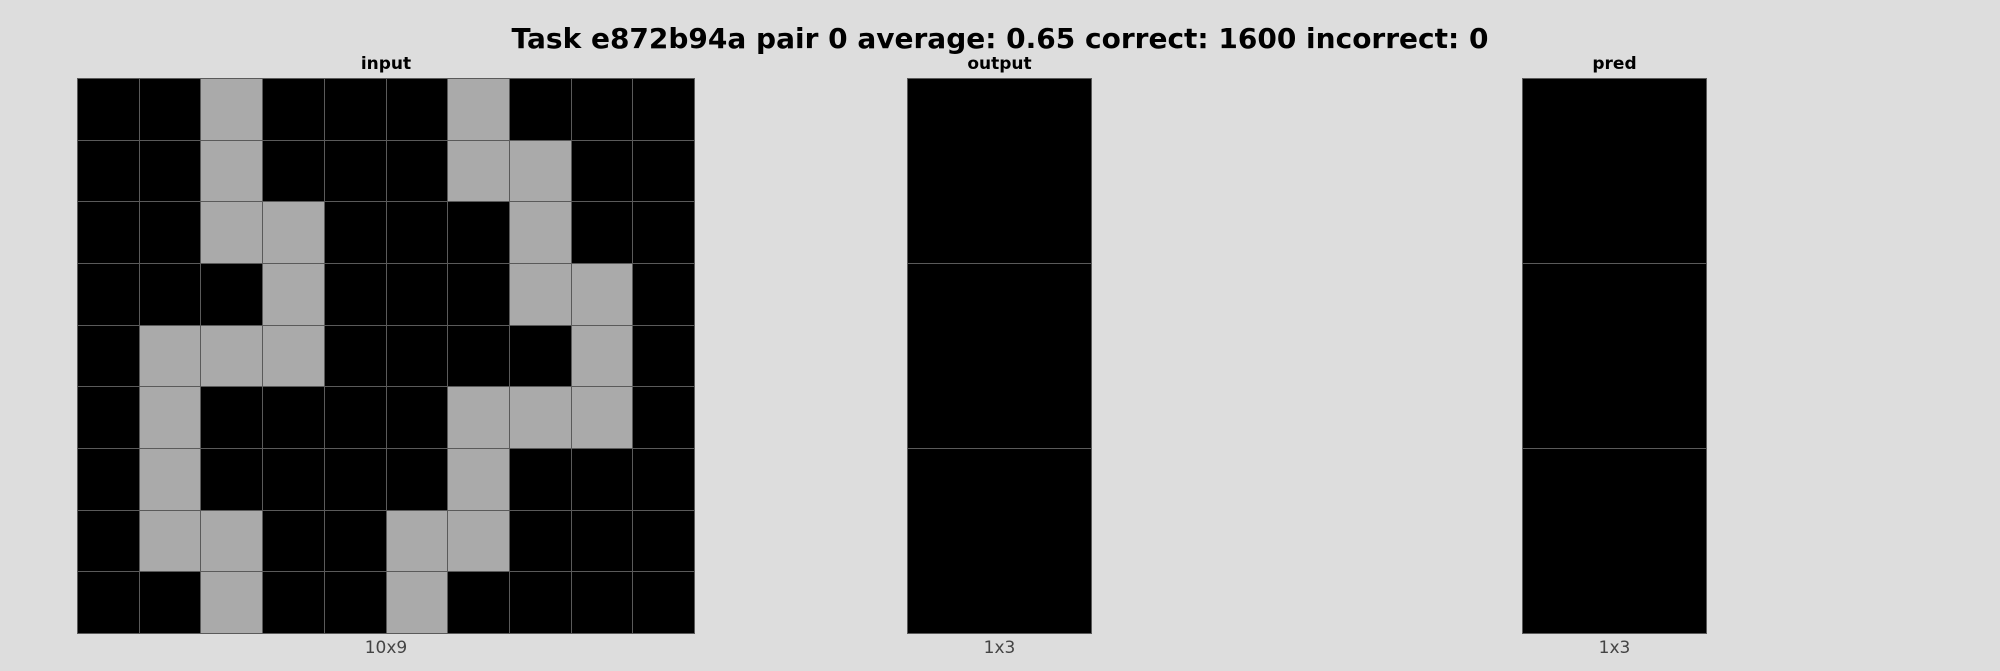 Image resolution: width=2000 pixels, height=671 pixels. Describe the element at coordinates (293, 417) in the screenshot. I see `input-cell-r5-c3` at that location.